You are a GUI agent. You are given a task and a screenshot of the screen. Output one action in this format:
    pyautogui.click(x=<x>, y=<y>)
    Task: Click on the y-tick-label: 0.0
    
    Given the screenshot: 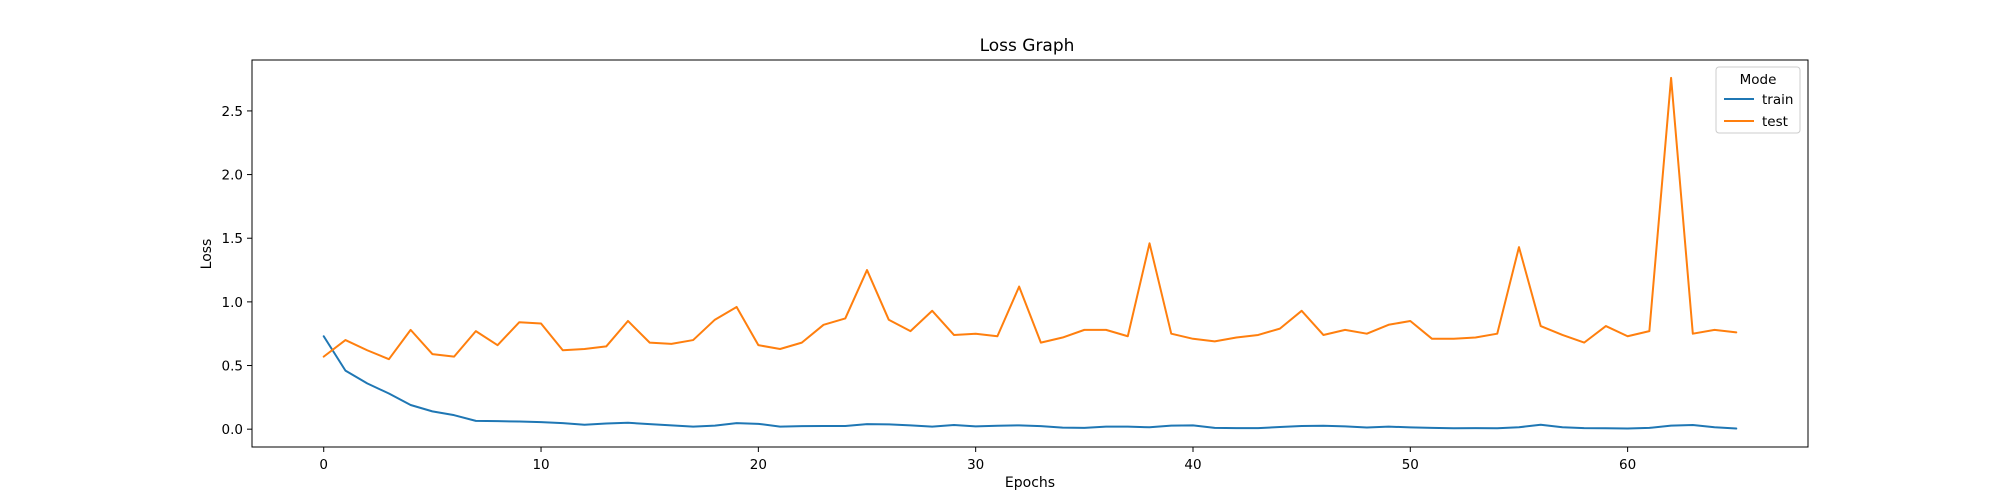 What is the action you would take?
    pyautogui.click(x=232, y=430)
    